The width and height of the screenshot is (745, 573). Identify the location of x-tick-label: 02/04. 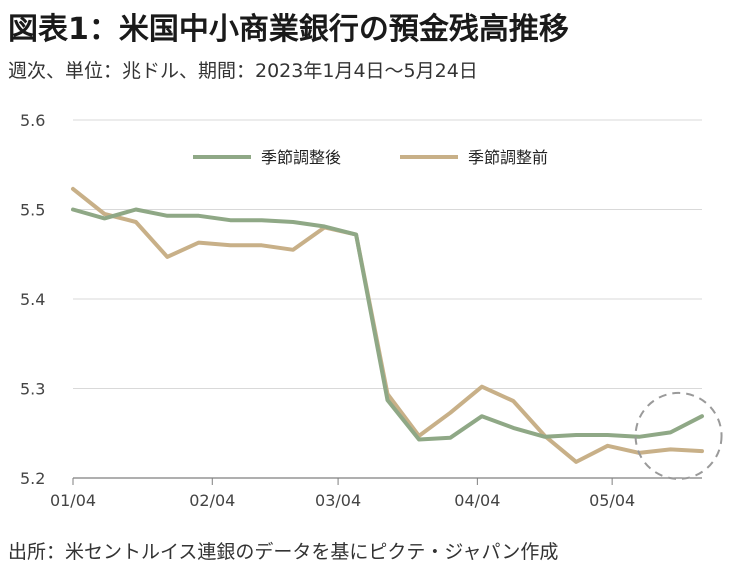
(212, 500).